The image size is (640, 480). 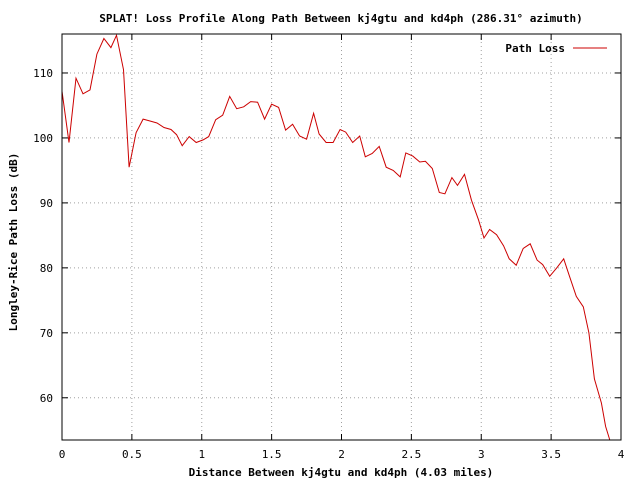 I want to click on y-tick-label: 70, so click(x=46, y=333).